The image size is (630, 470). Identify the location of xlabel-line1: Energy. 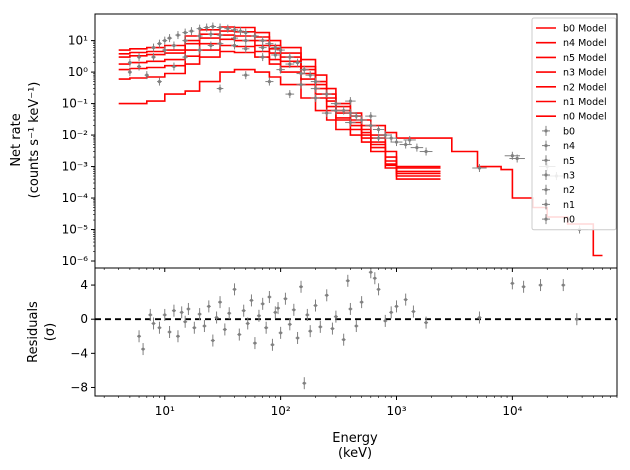
(355, 438).